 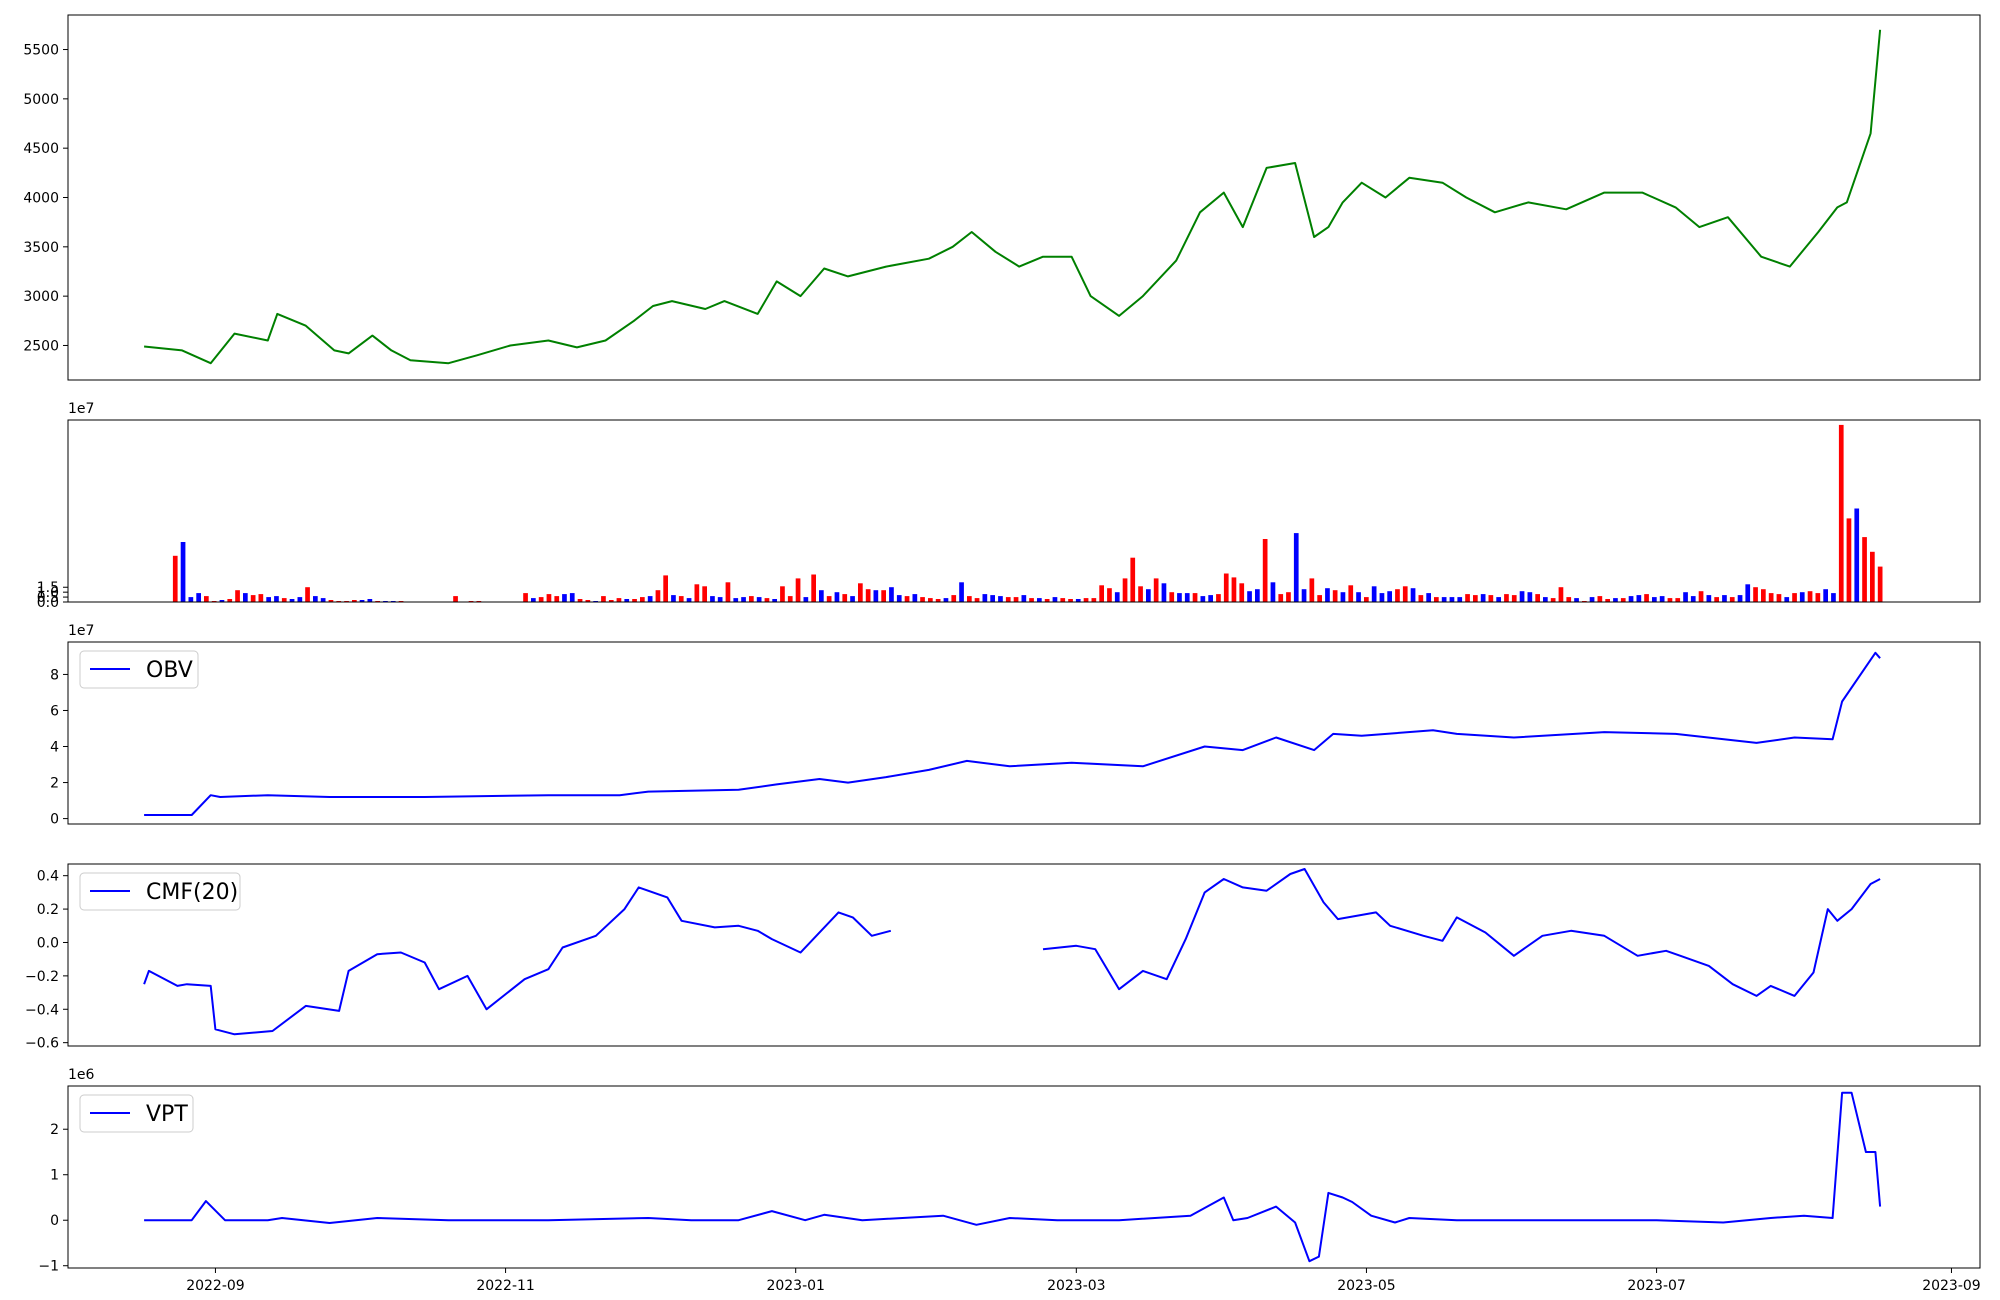 I want to click on vpt-legend-box, so click(x=136, y=1113).